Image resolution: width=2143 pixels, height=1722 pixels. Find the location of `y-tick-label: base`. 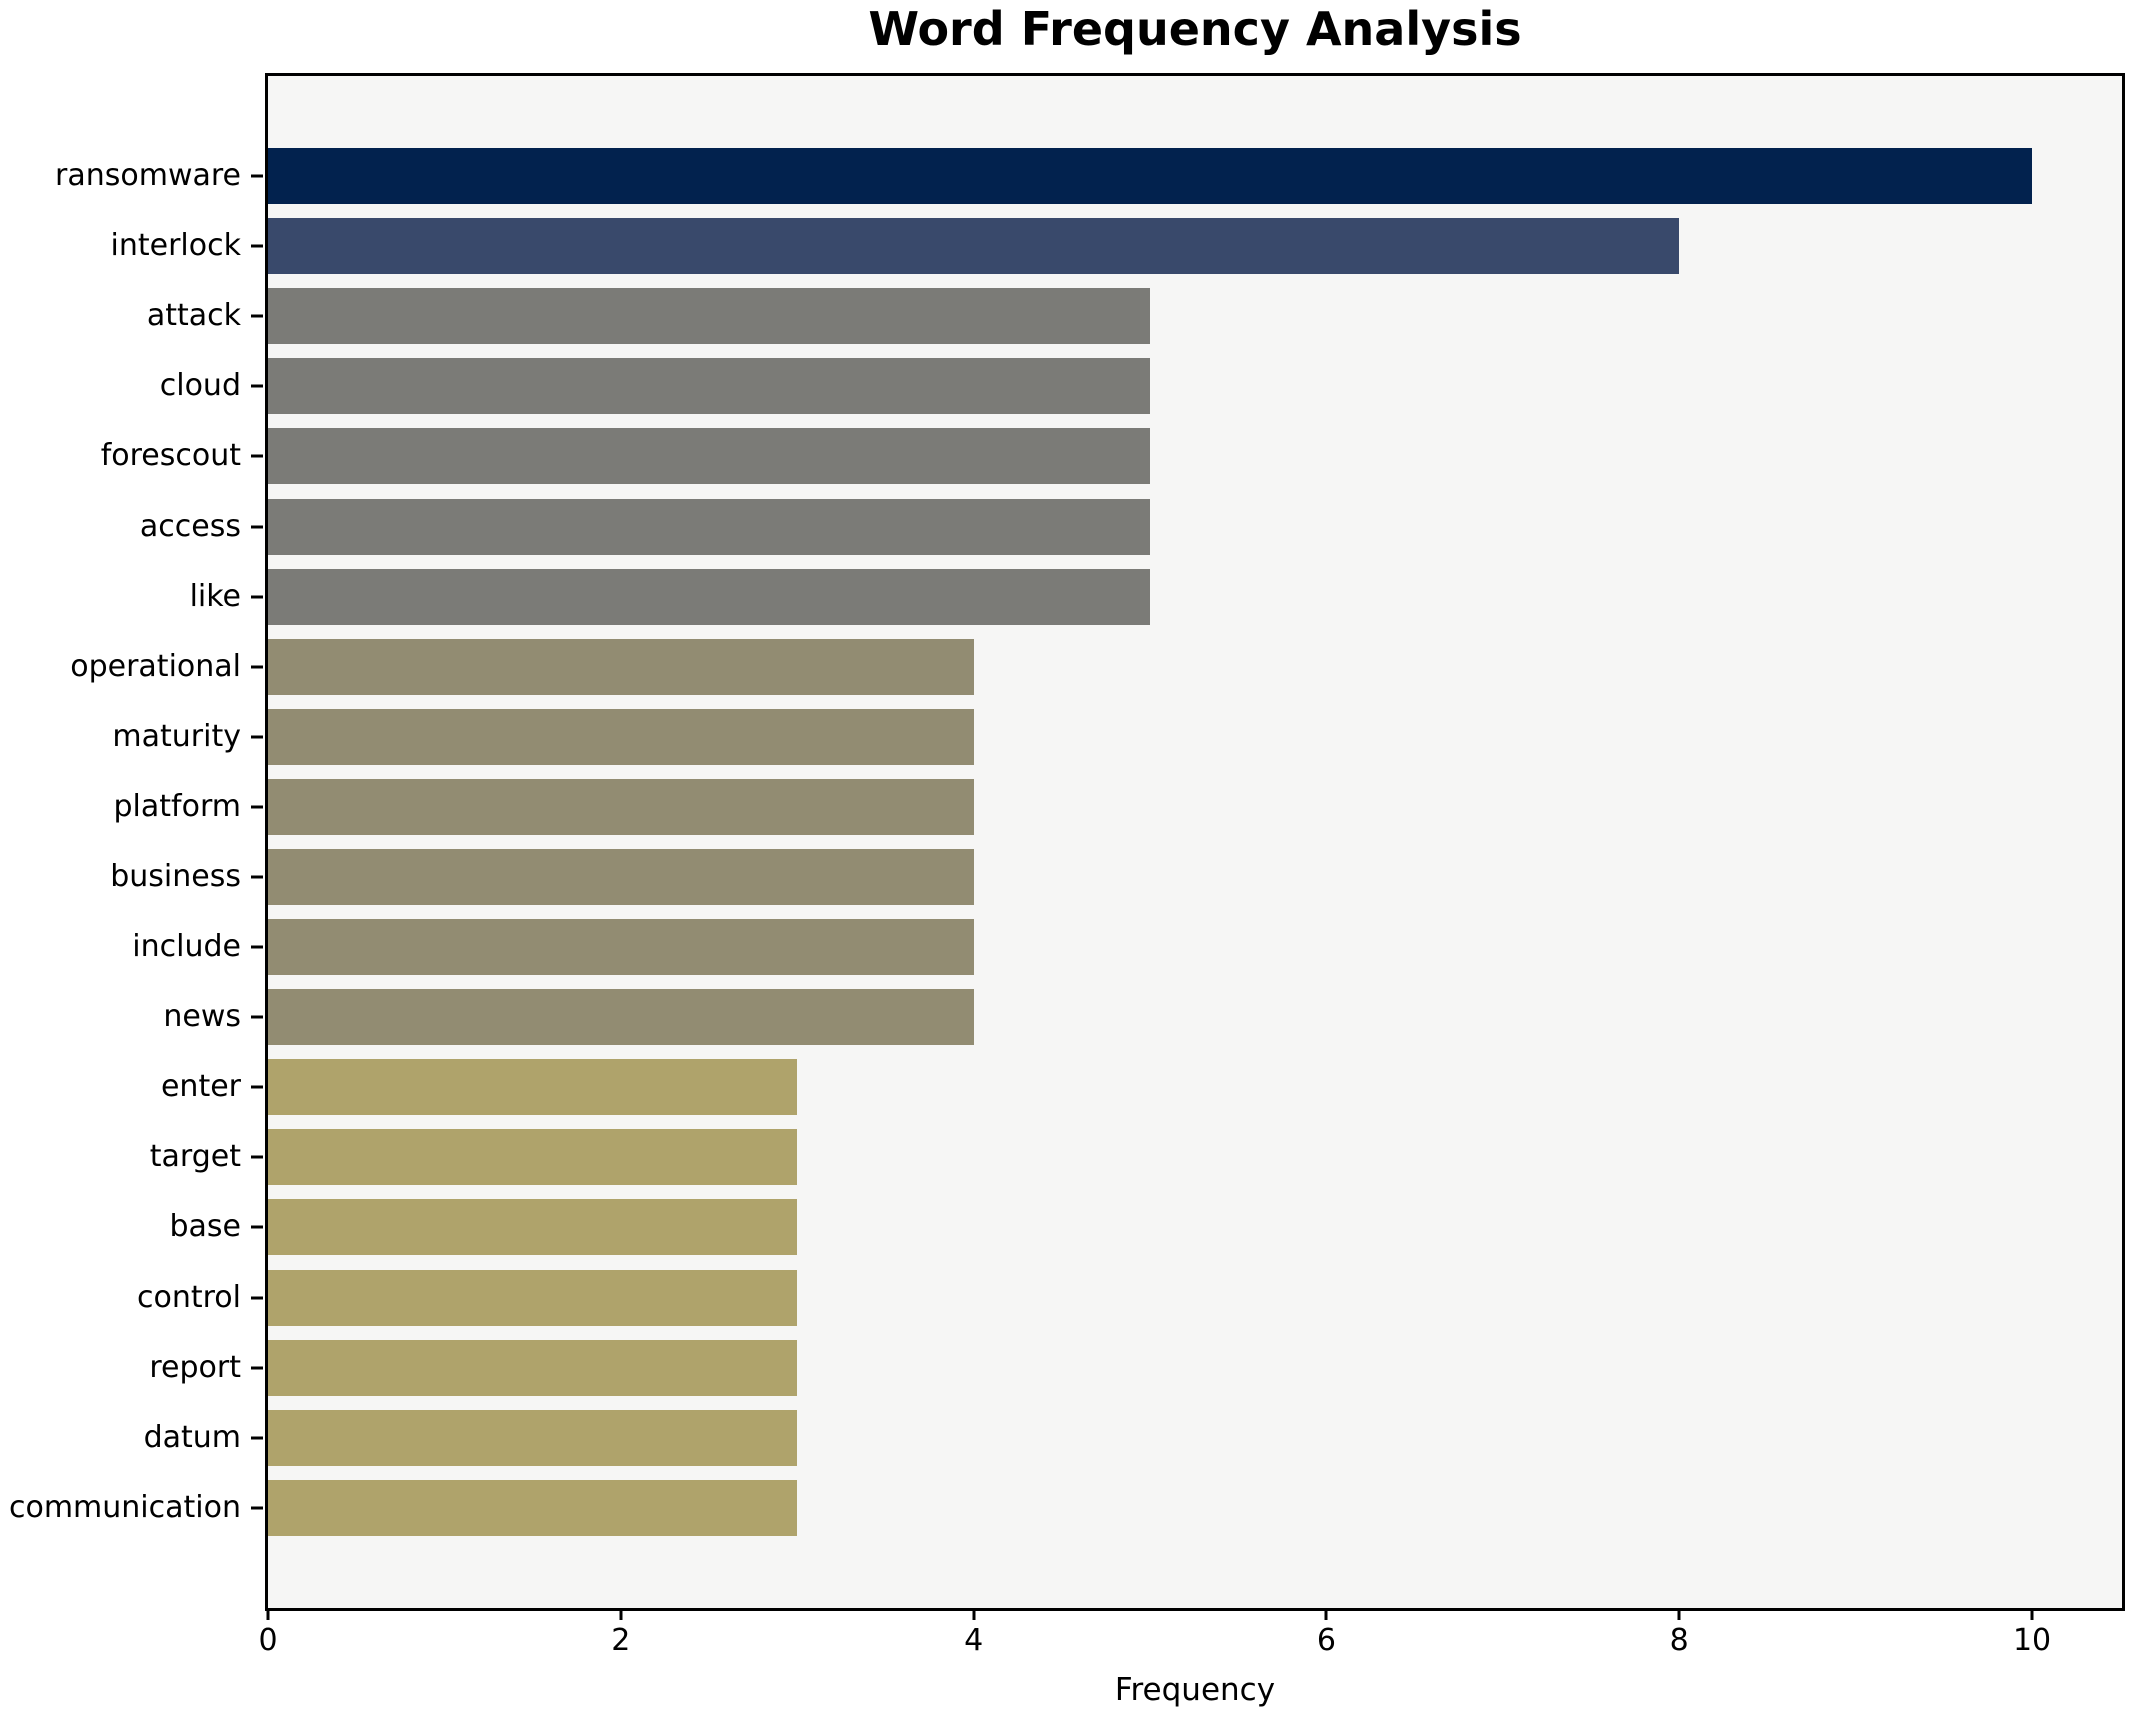

y-tick-label: base is located at coordinates (205, 1227).